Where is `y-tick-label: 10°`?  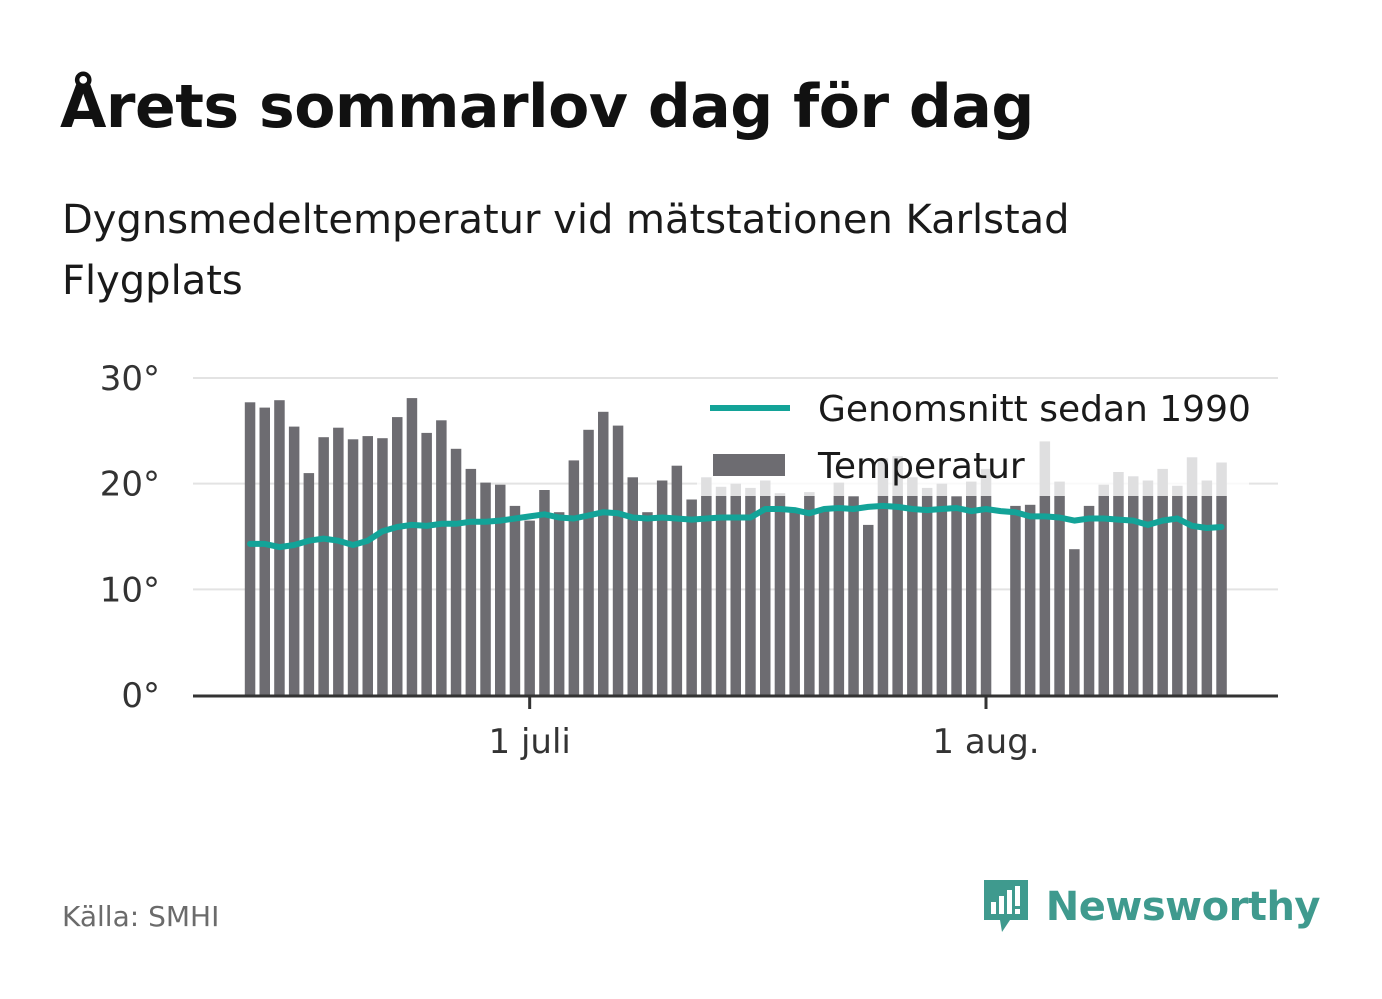
y-tick-label: 10° is located at coordinates (130, 590).